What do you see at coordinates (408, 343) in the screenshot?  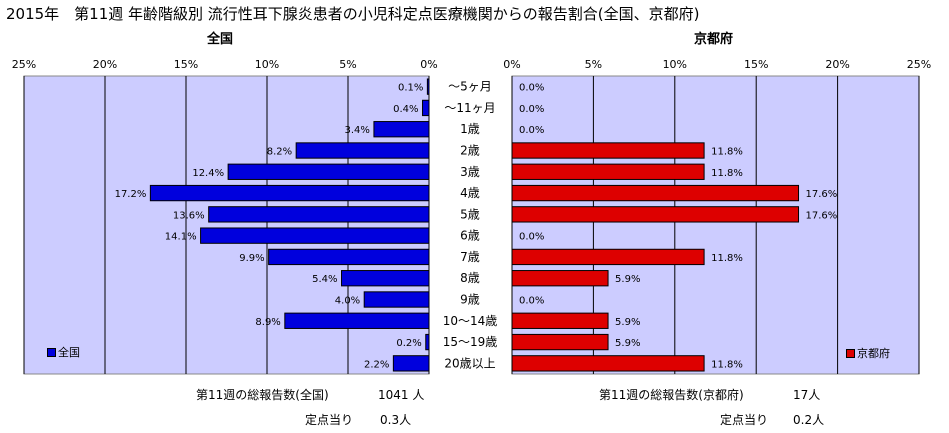 I see `national-data-label: 0.2%` at bounding box center [408, 343].